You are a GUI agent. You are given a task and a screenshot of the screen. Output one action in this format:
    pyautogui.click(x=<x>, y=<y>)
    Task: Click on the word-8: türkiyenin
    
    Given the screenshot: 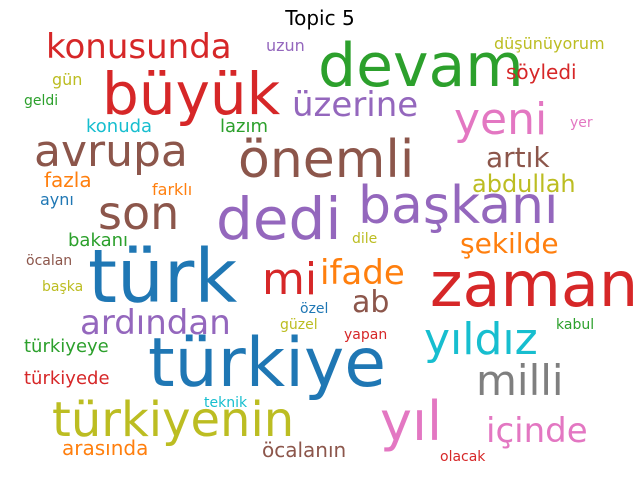 What is the action you would take?
    pyautogui.click(x=173, y=420)
    